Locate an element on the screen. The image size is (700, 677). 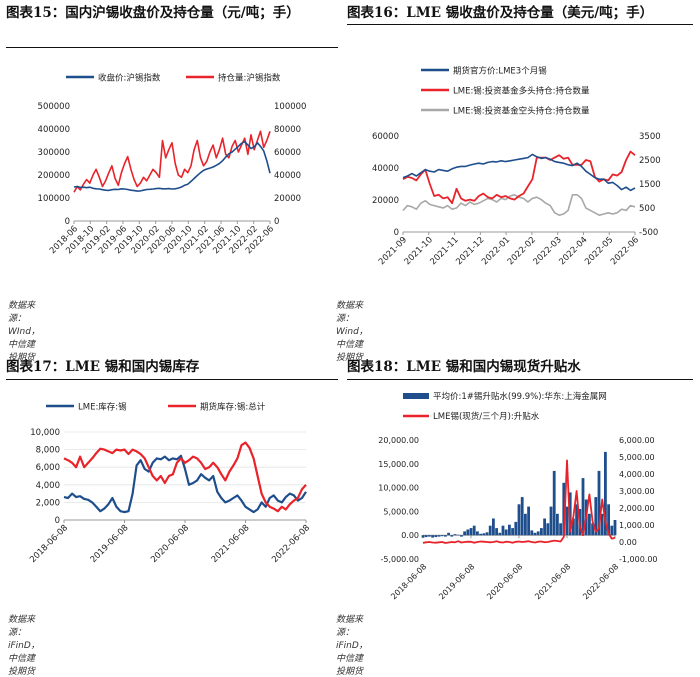
y-tick-label: 5,000.00 is located at coordinates (401, 511).